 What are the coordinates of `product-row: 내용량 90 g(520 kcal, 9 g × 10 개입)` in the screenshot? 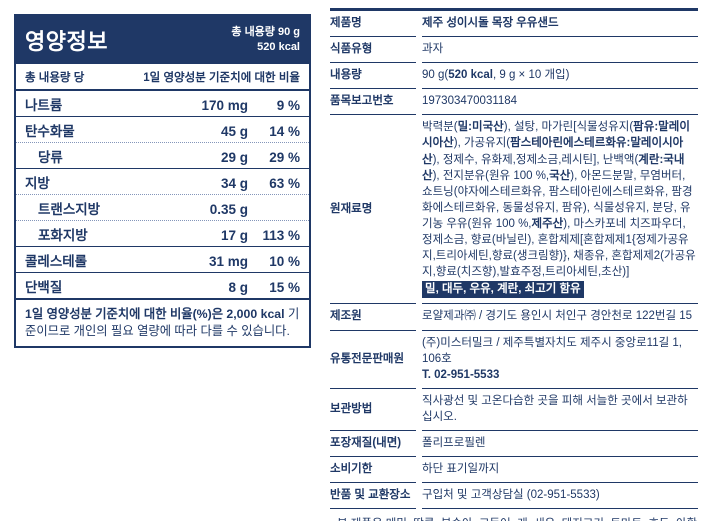 It's located at (514, 76).